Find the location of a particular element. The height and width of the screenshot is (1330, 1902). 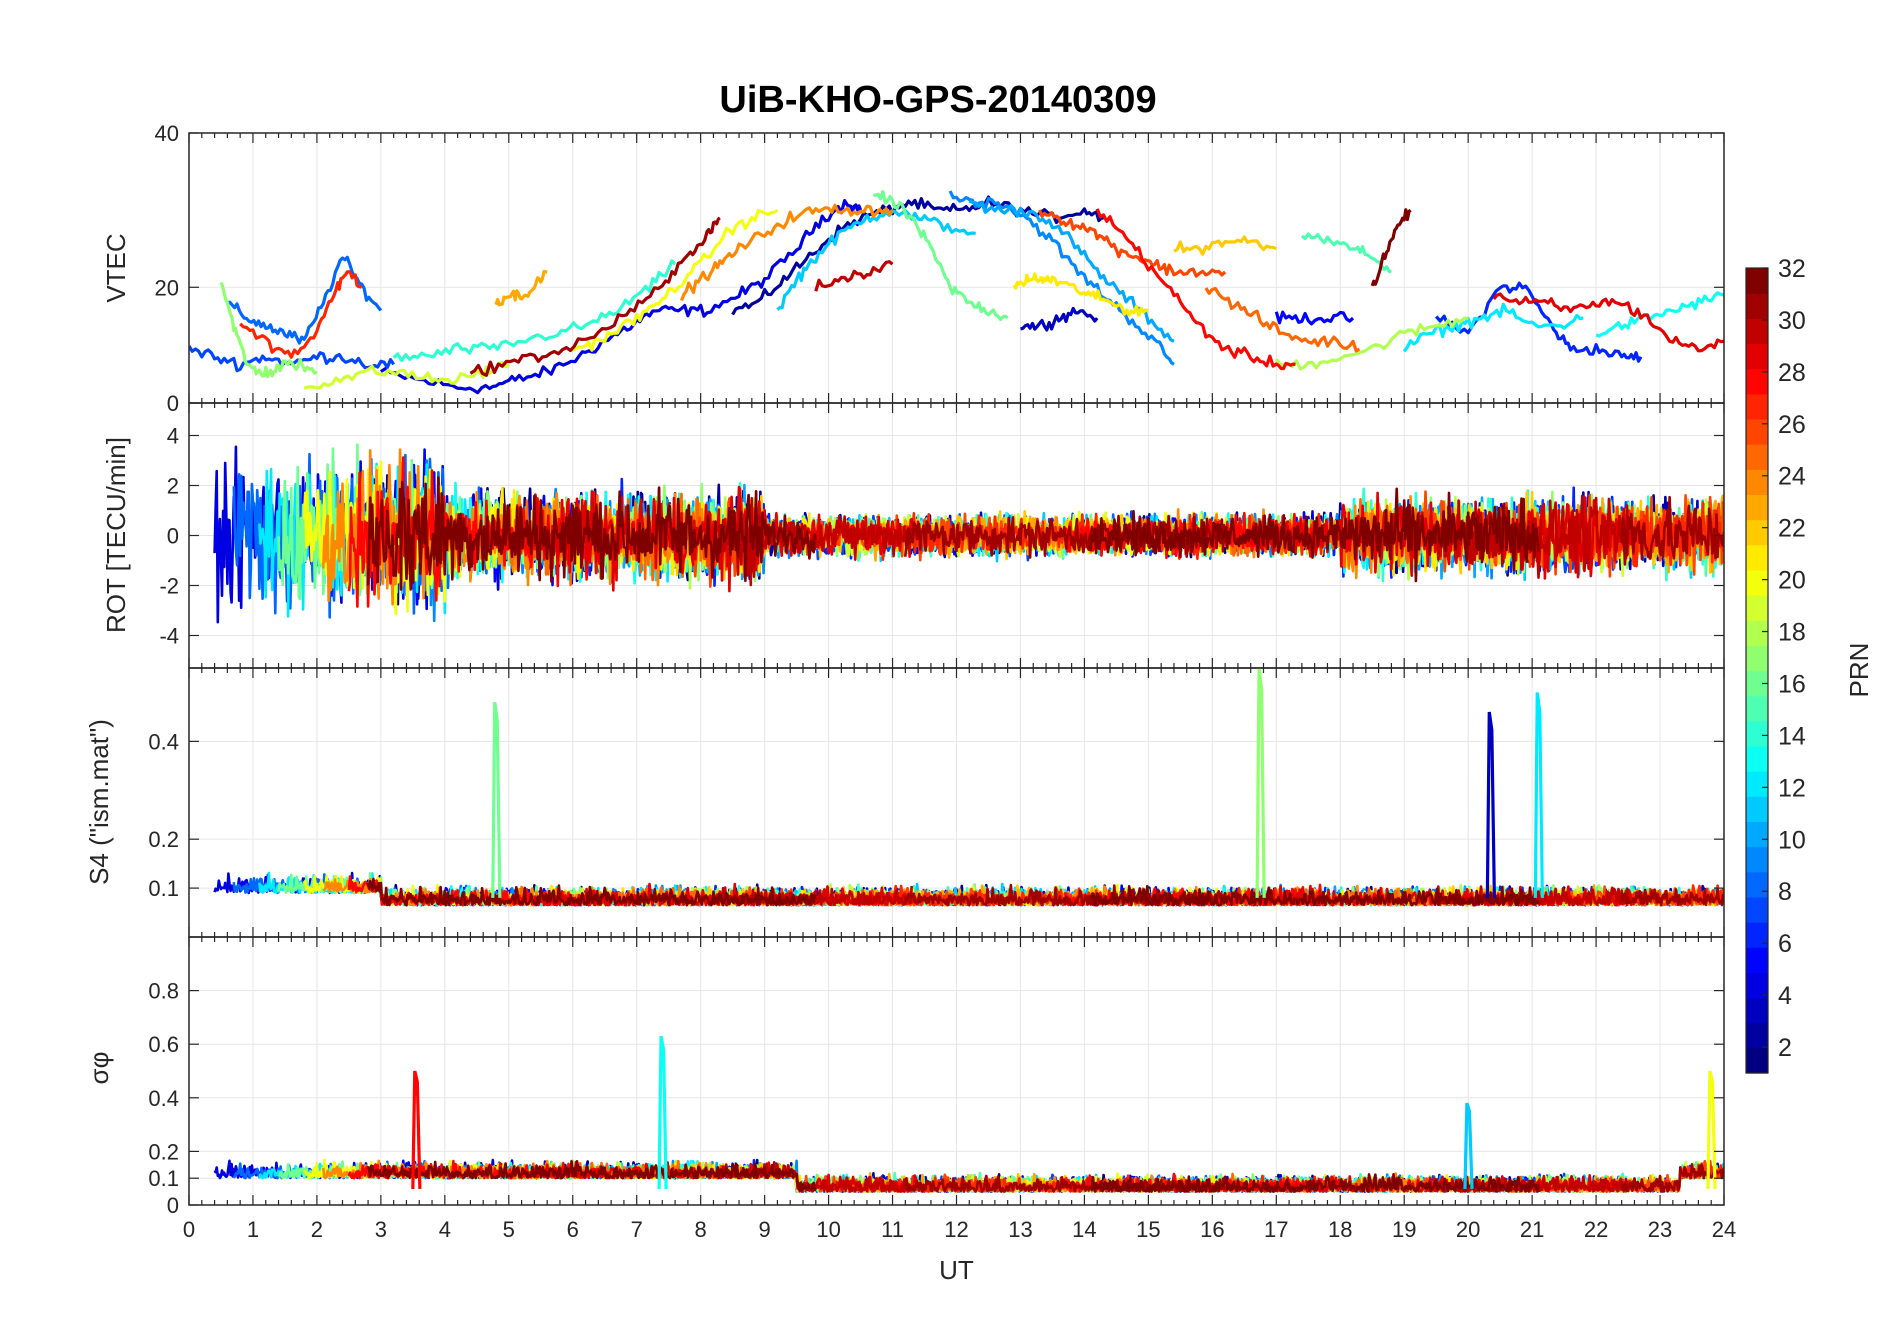

colorbar-tick-label: 28 is located at coordinates (1792, 373).